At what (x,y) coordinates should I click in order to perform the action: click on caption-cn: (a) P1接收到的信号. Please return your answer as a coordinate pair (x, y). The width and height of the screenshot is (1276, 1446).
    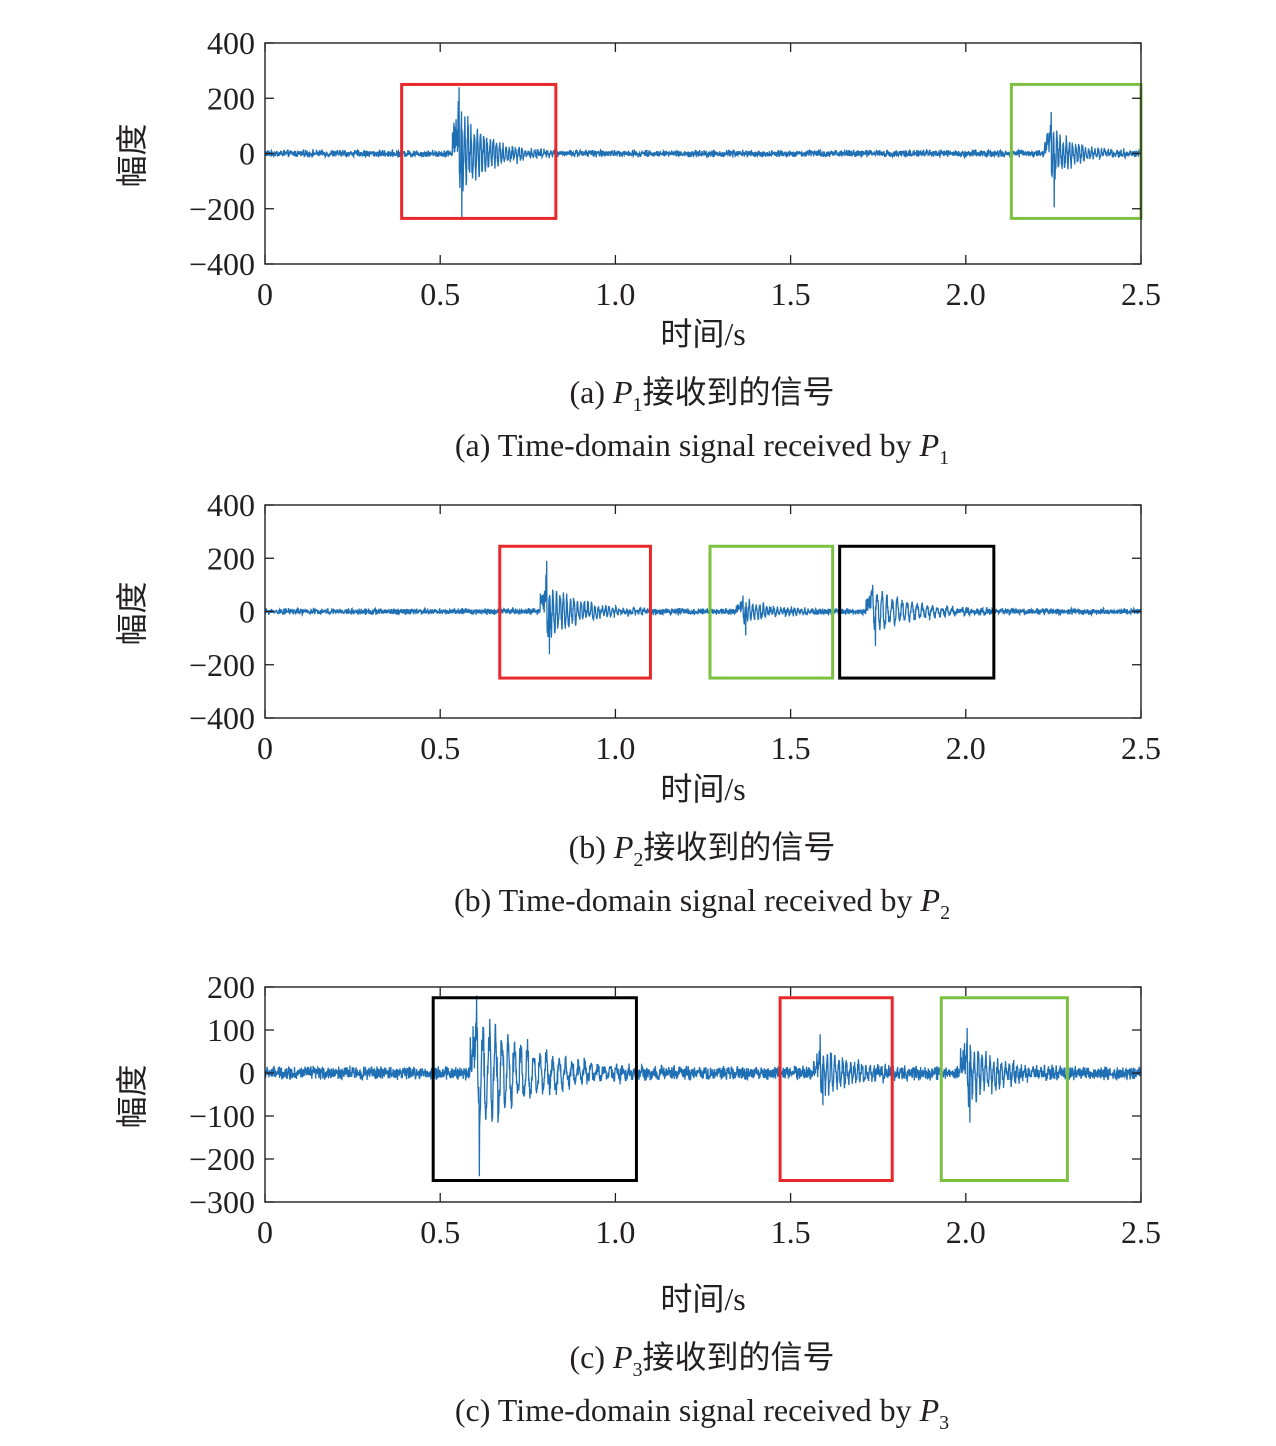
    Looking at the image, I should click on (701, 395).